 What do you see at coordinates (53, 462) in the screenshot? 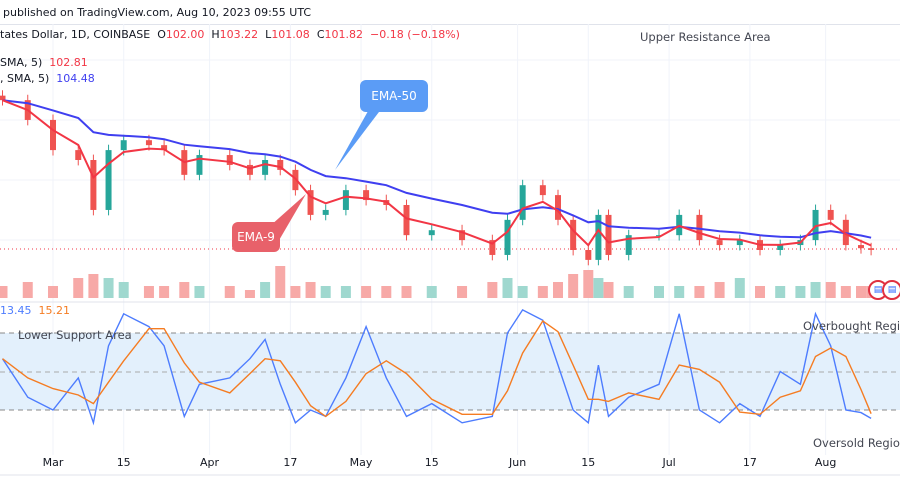
I see `time-tick-label: Mar` at bounding box center [53, 462].